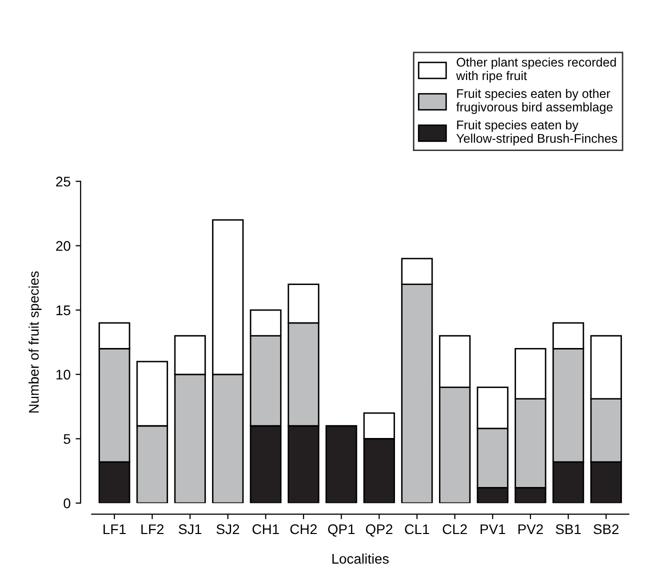 The width and height of the screenshot is (655, 585). Describe the element at coordinates (493, 529) in the screenshot. I see `x-tick-label: PV1` at that location.